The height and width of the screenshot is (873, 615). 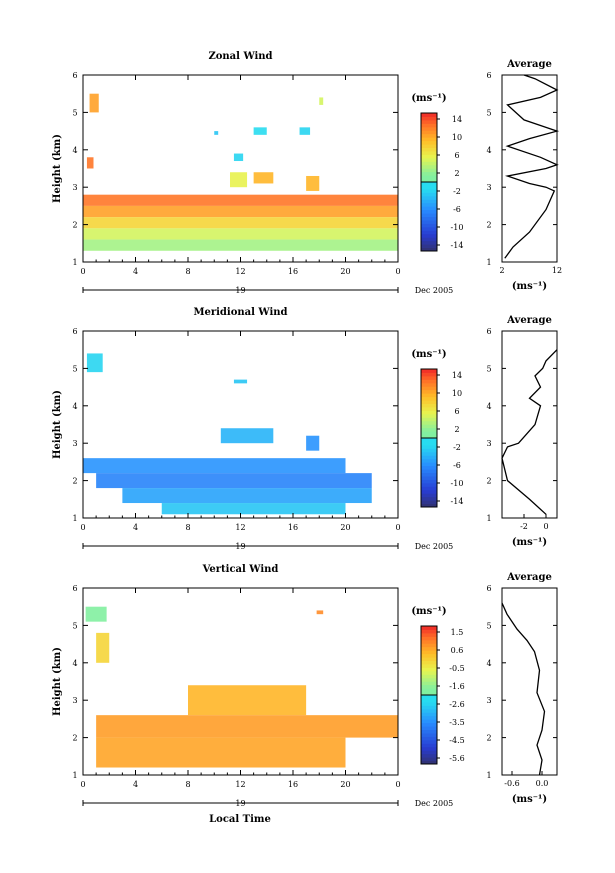 I want to click on profile-x-tick-label: 2, so click(x=501, y=270).